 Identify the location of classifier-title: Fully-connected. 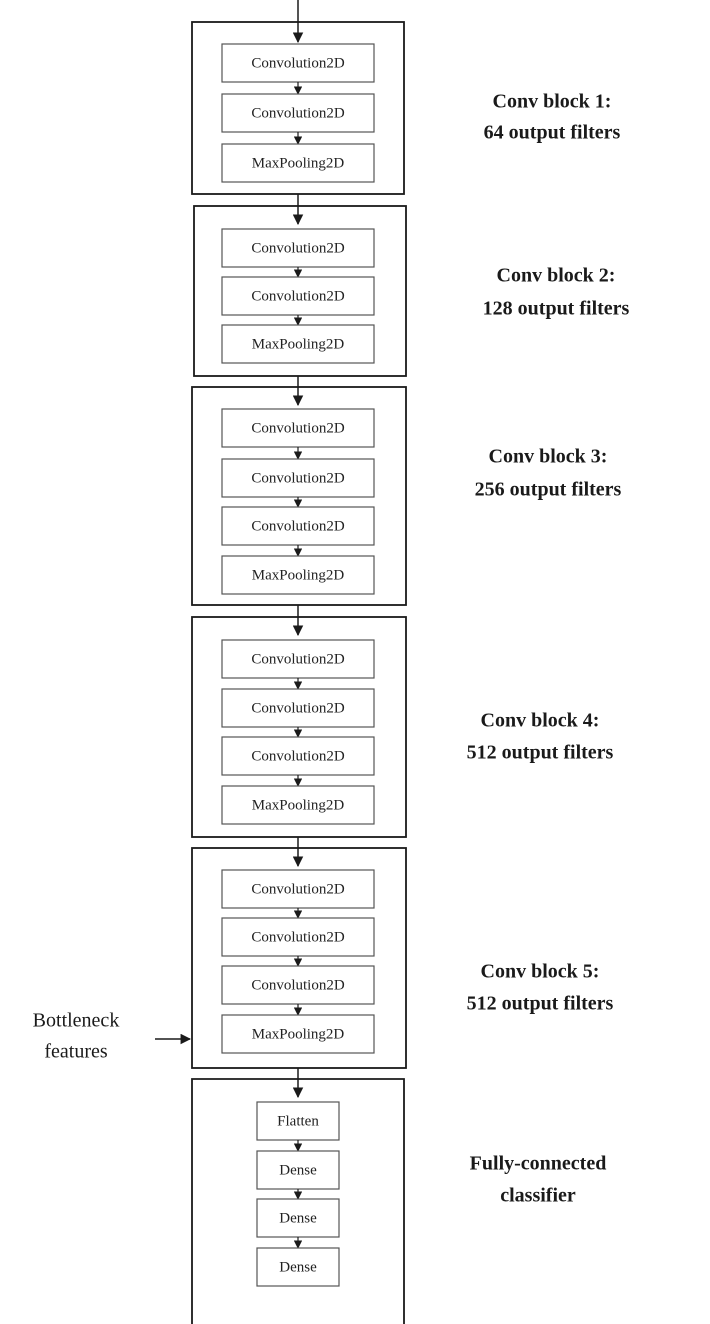
(538, 1164).